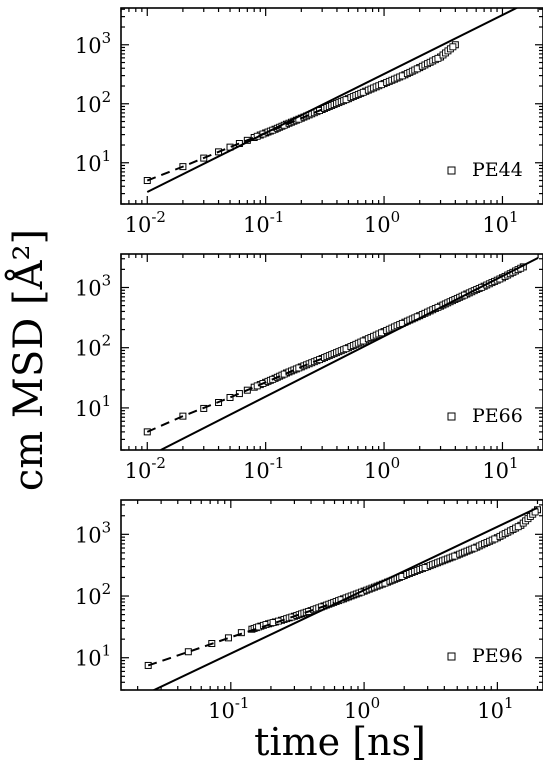 The width and height of the screenshot is (543, 762). Describe the element at coordinates (340, 741) in the screenshot. I see `x-axis-label: time [ns]` at that location.